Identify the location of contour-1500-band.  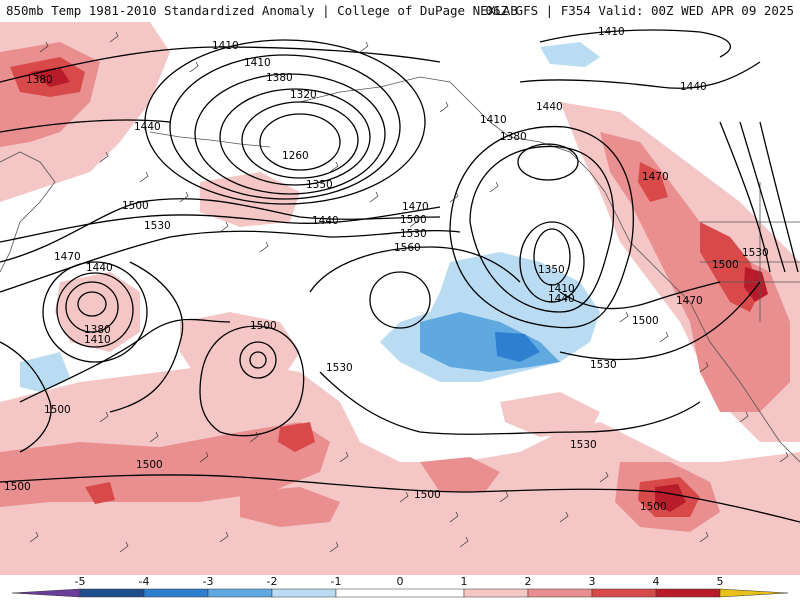
(220, 230).